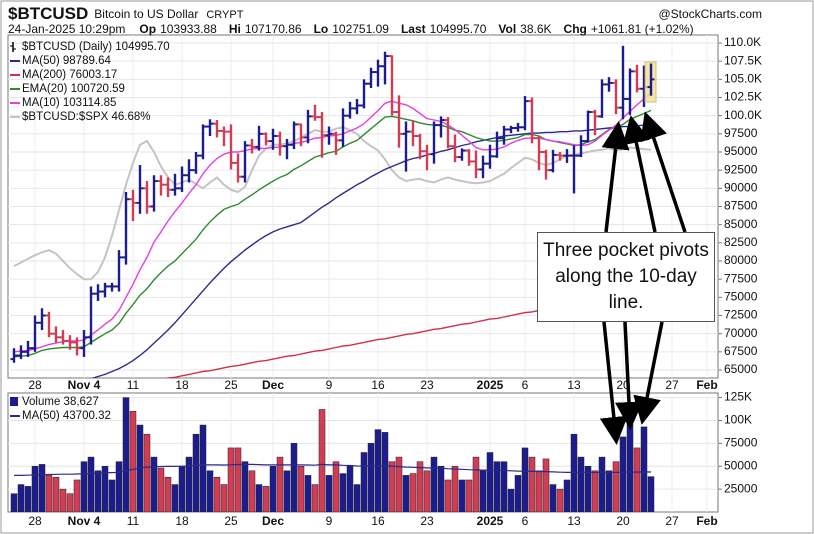 This screenshot has height=534, width=814. What do you see at coordinates (329, 521) in the screenshot?
I see `x-tick-label: 9` at bounding box center [329, 521].